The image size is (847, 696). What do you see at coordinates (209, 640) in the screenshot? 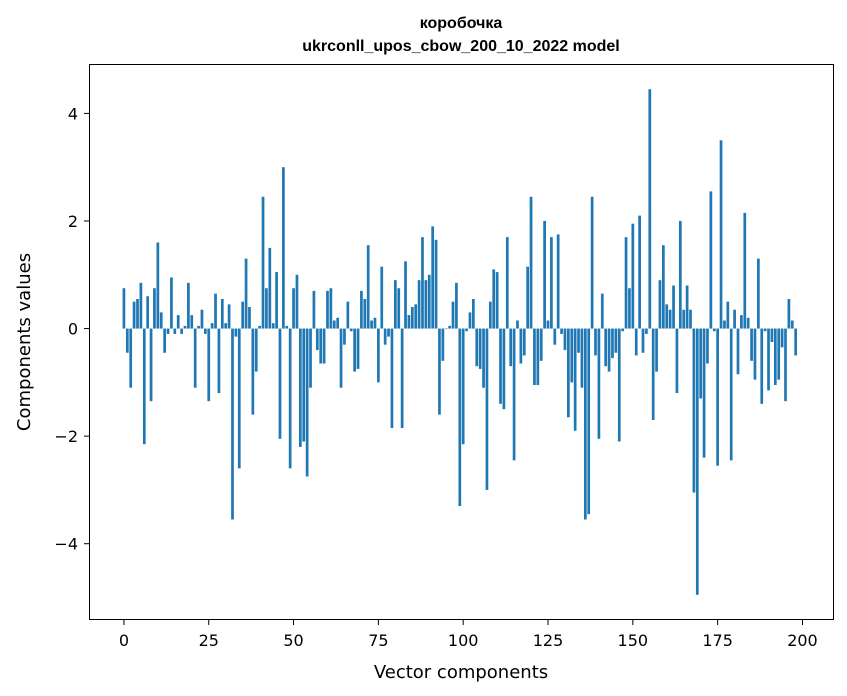
I see `x-tick-label: 25` at bounding box center [209, 640].